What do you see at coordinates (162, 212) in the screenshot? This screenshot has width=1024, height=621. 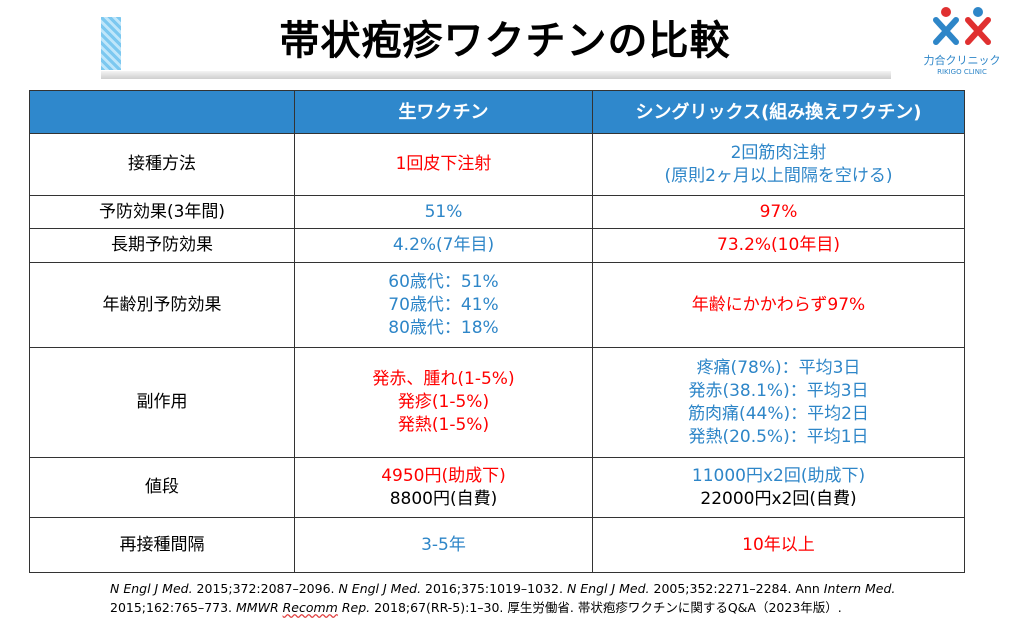 I see `row-label: 予防効果(3年間)` at bounding box center [162, 212].